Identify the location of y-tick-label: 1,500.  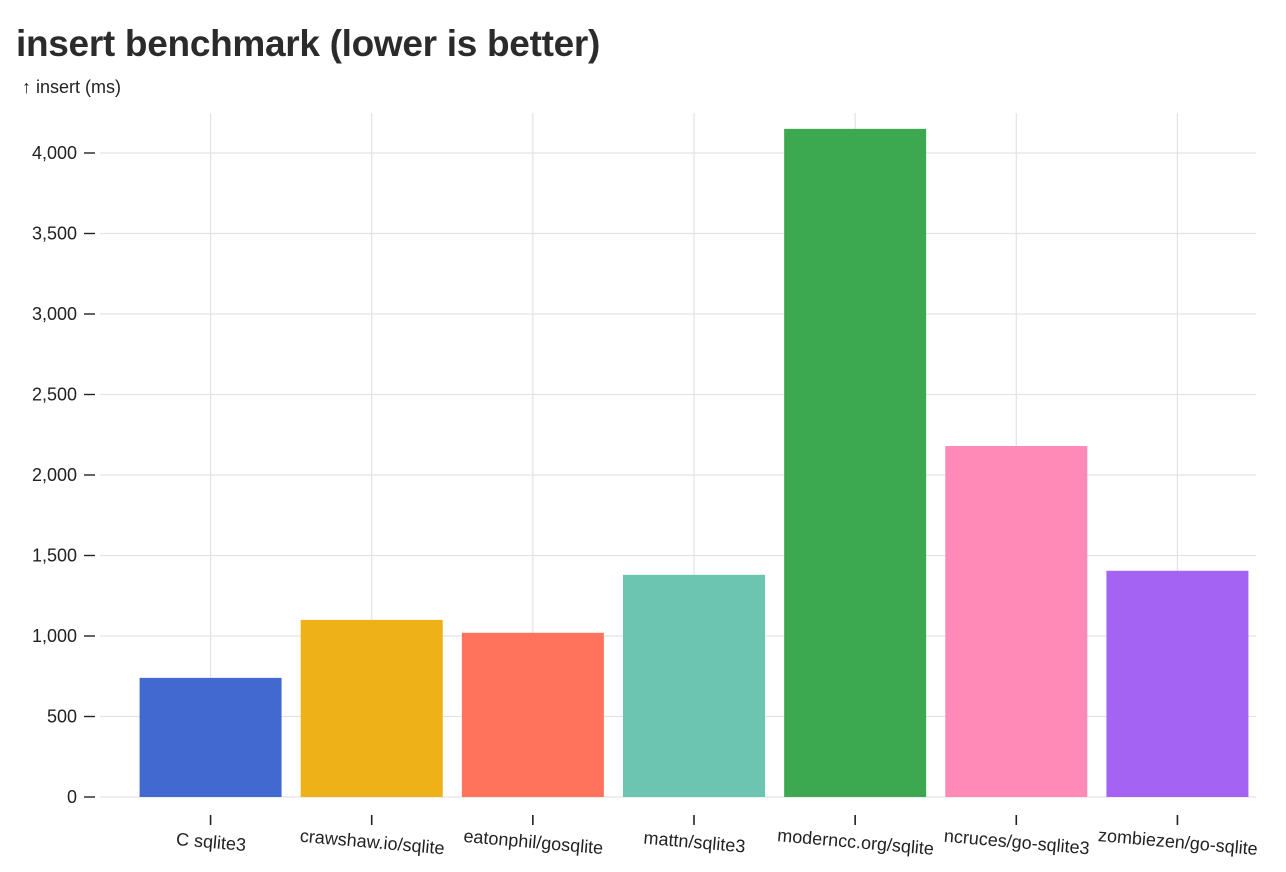
(54, 556).